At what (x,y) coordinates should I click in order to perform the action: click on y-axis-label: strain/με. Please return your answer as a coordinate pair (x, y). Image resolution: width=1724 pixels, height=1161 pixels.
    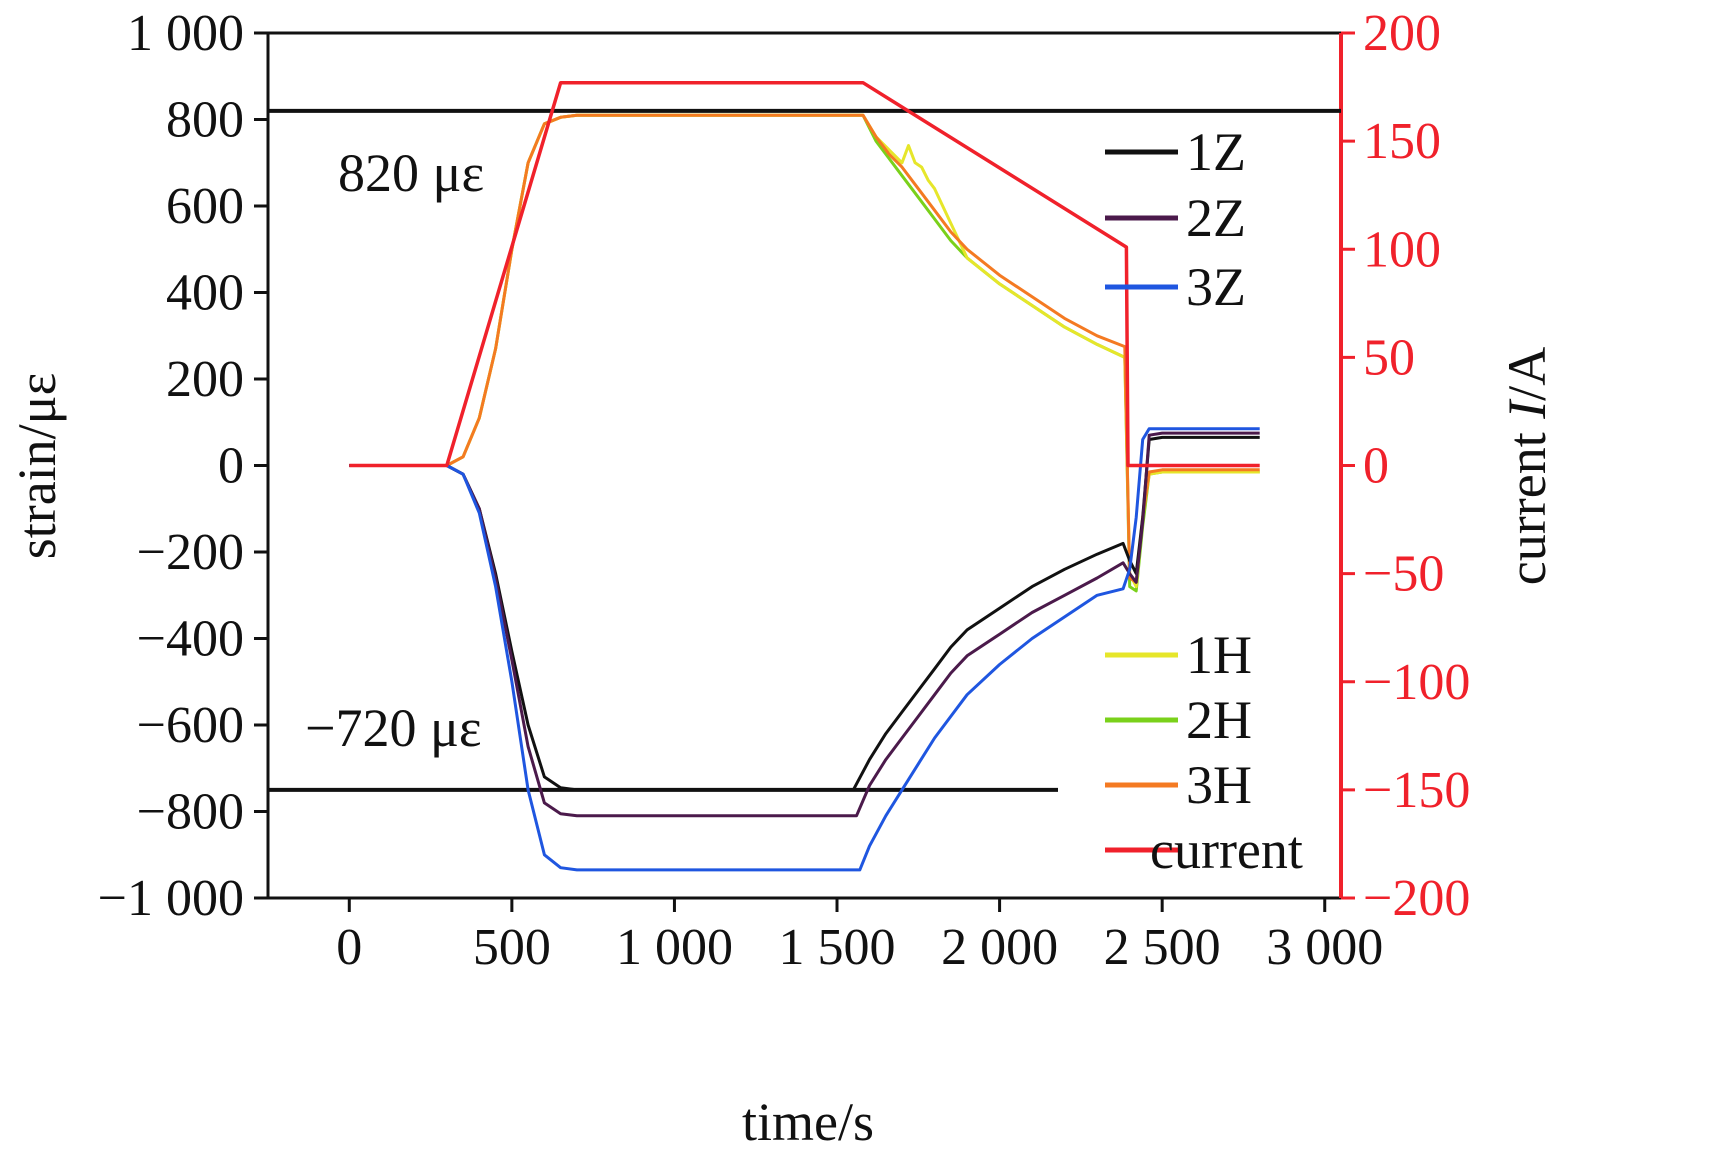
    Looking at the image, I should click on (37, 466).